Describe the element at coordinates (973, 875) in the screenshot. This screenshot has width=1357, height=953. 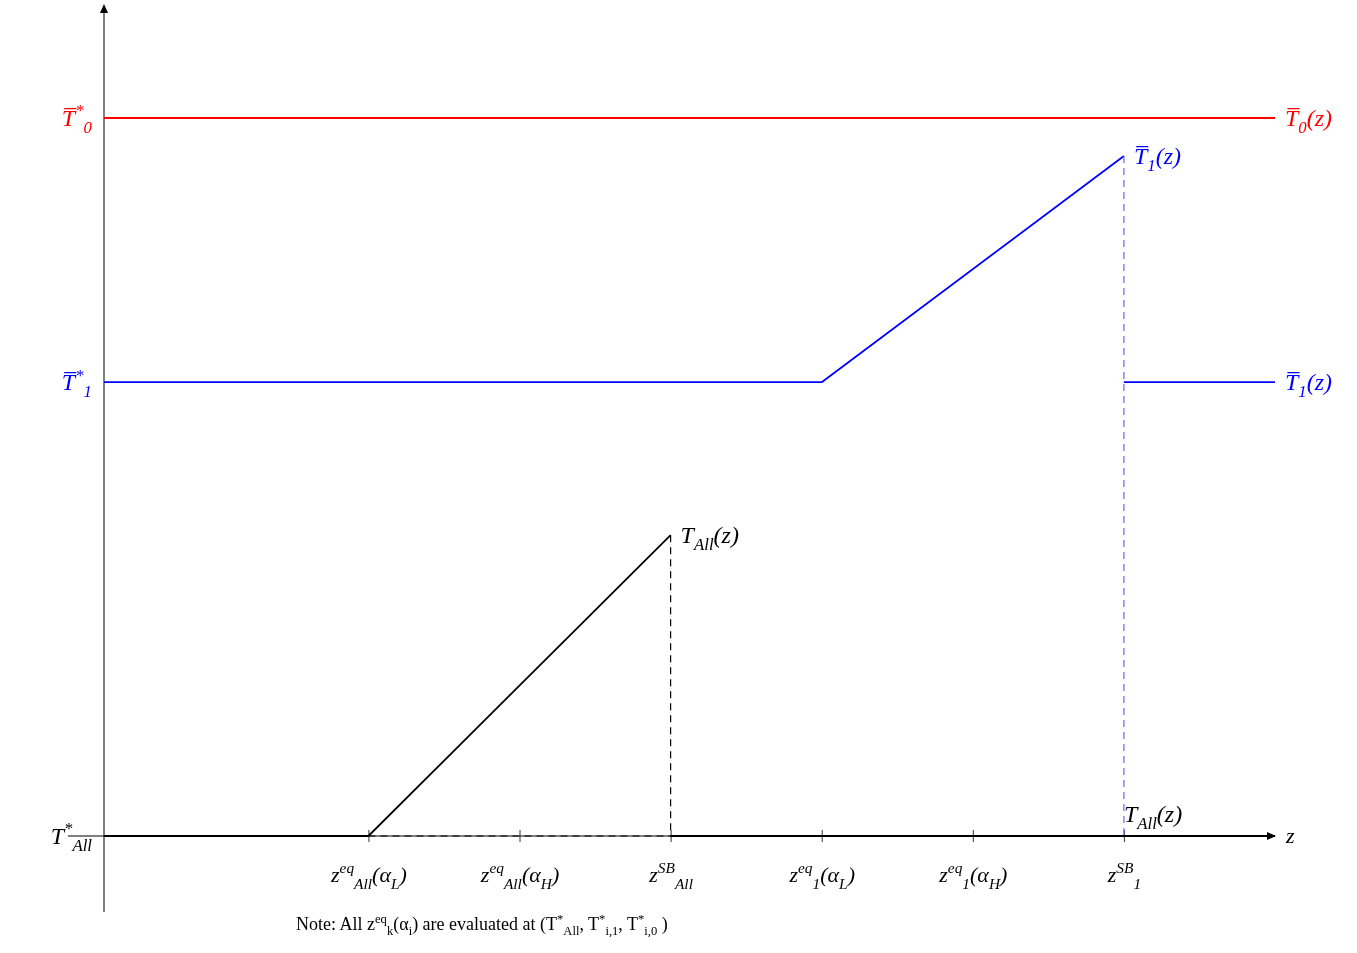
I see `x-tick-label: z$^{eq}$$_{1}$(α$_{H}$)` at that location.